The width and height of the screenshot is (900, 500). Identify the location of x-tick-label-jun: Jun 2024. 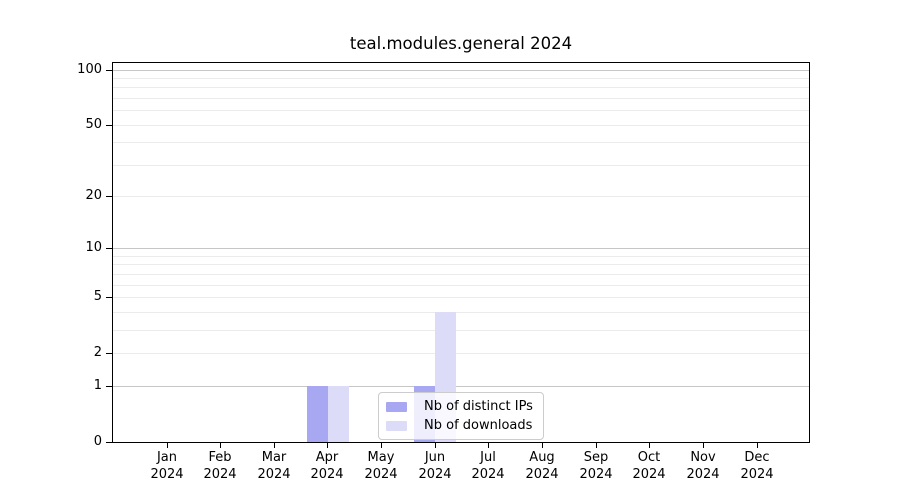
(435, 466).